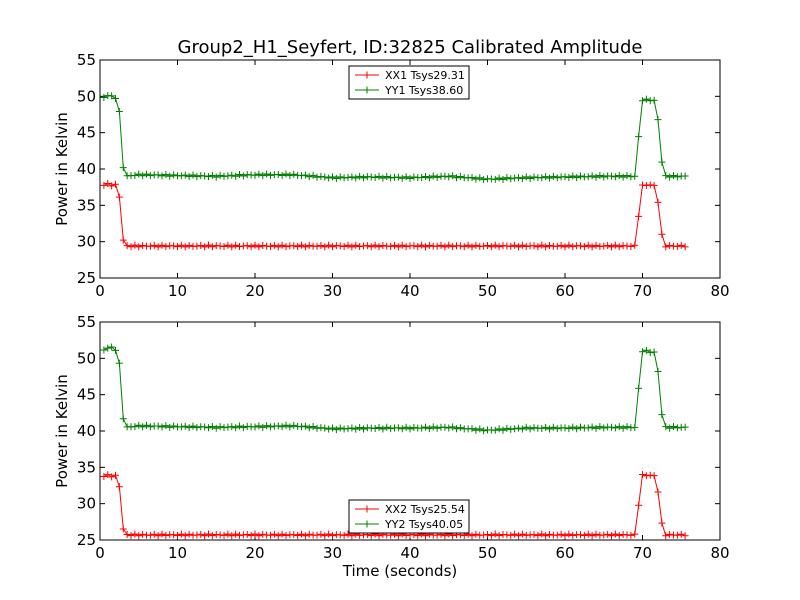 This screenshot has height=600, width=800. I want to click on y-tick-label: 50, so click(86, 96).